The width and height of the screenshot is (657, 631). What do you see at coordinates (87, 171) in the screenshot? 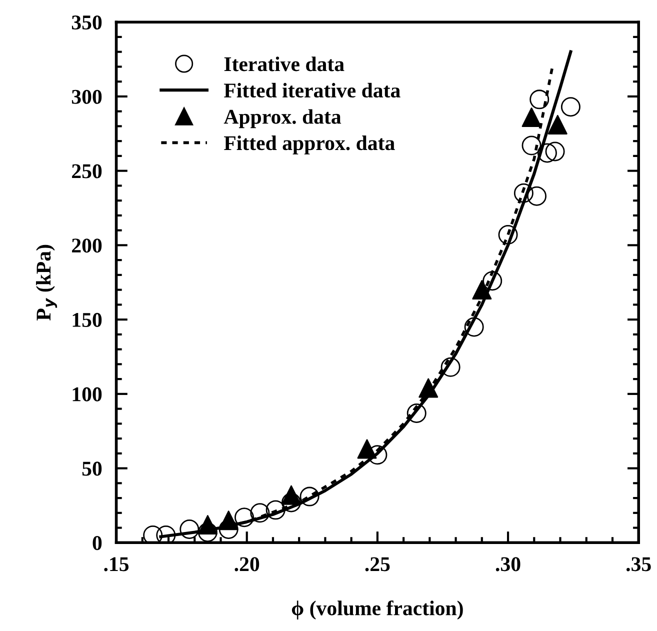
I see `y-tick-label: 250` at bounding box center [87, 171].